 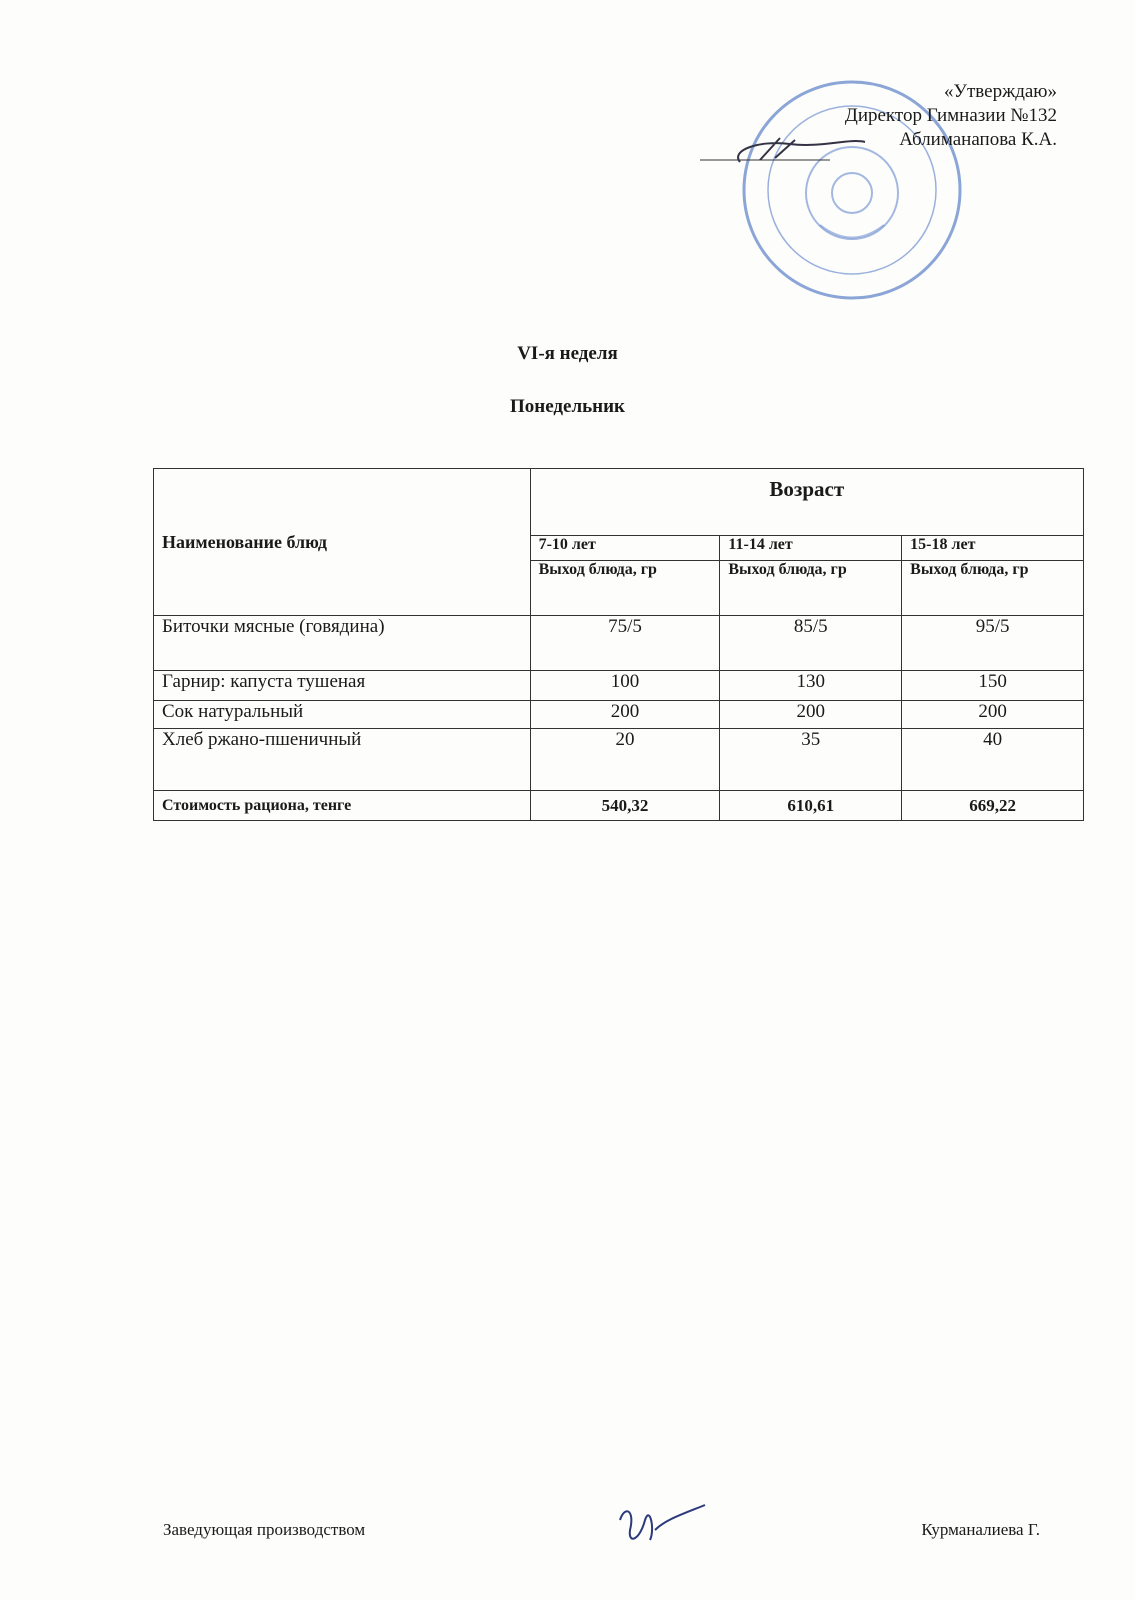 What do you see at coordinates (625, 805) in the screenshot?
I see `total-value: 540,32` at bounding box center [625, 805].